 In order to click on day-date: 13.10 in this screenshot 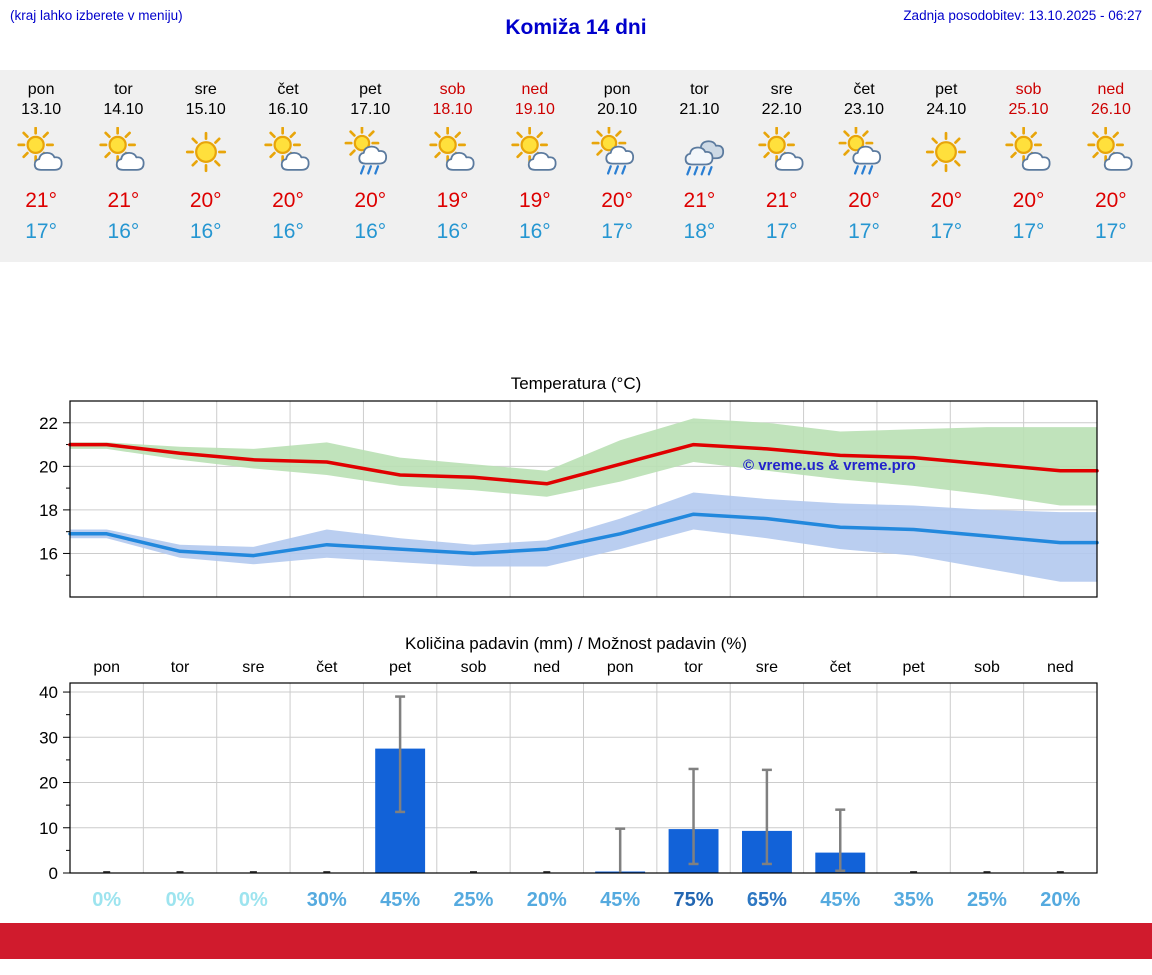, I will do `click(41, 109)`.